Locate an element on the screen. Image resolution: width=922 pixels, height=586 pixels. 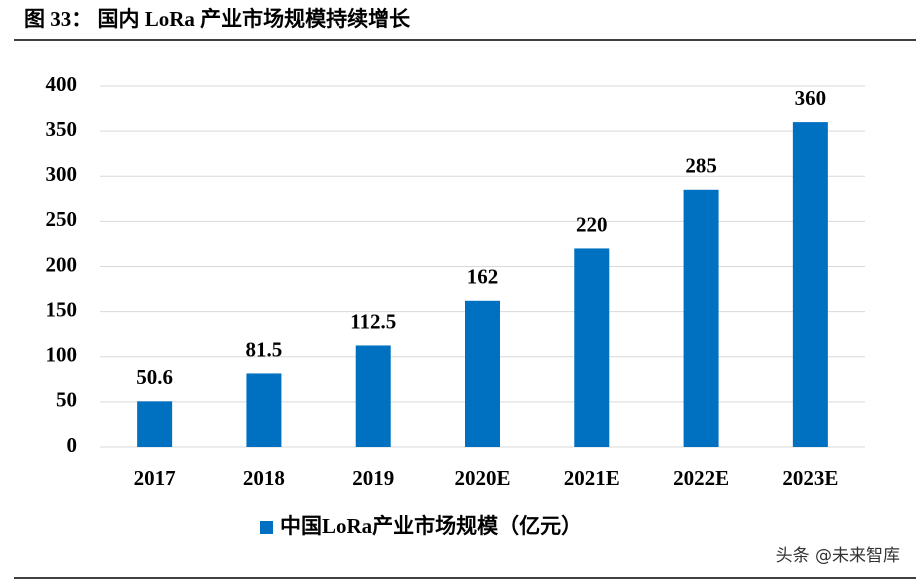
value-label: 50.6 is located at coordinates (154, 377).